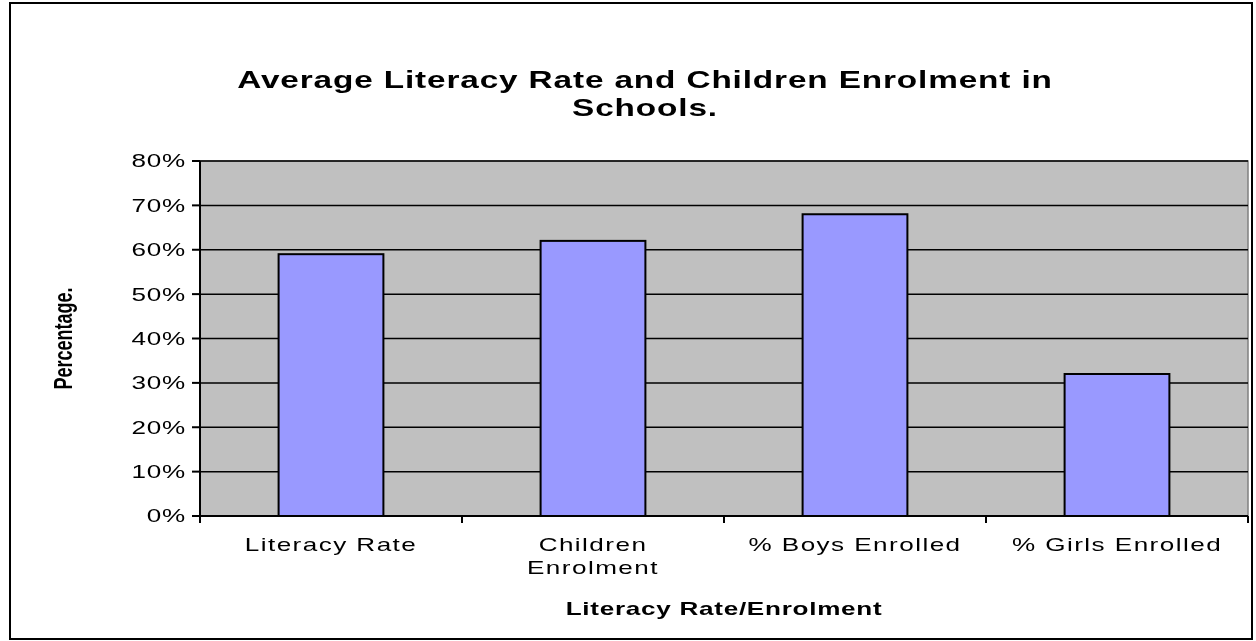 The width and height of the screenshot is (1256, 641). Describe the element at coordinates (158, 205) in the screenshot. I see `y-tick-label: 70%` at that location.